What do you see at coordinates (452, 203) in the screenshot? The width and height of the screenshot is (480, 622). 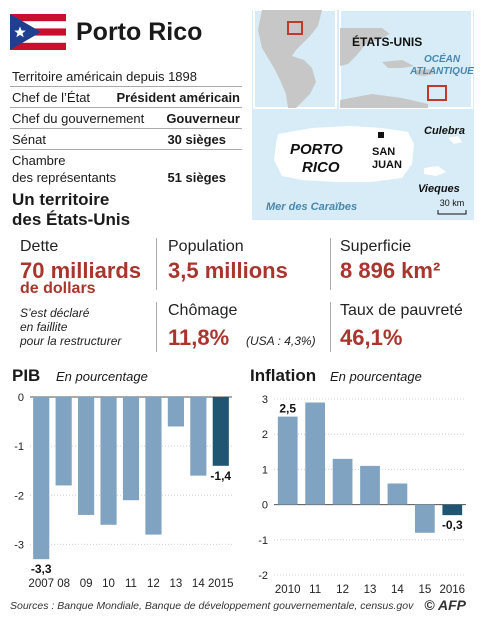 I see `map-scale-label: 30 km` at bounding box center [452, 203].